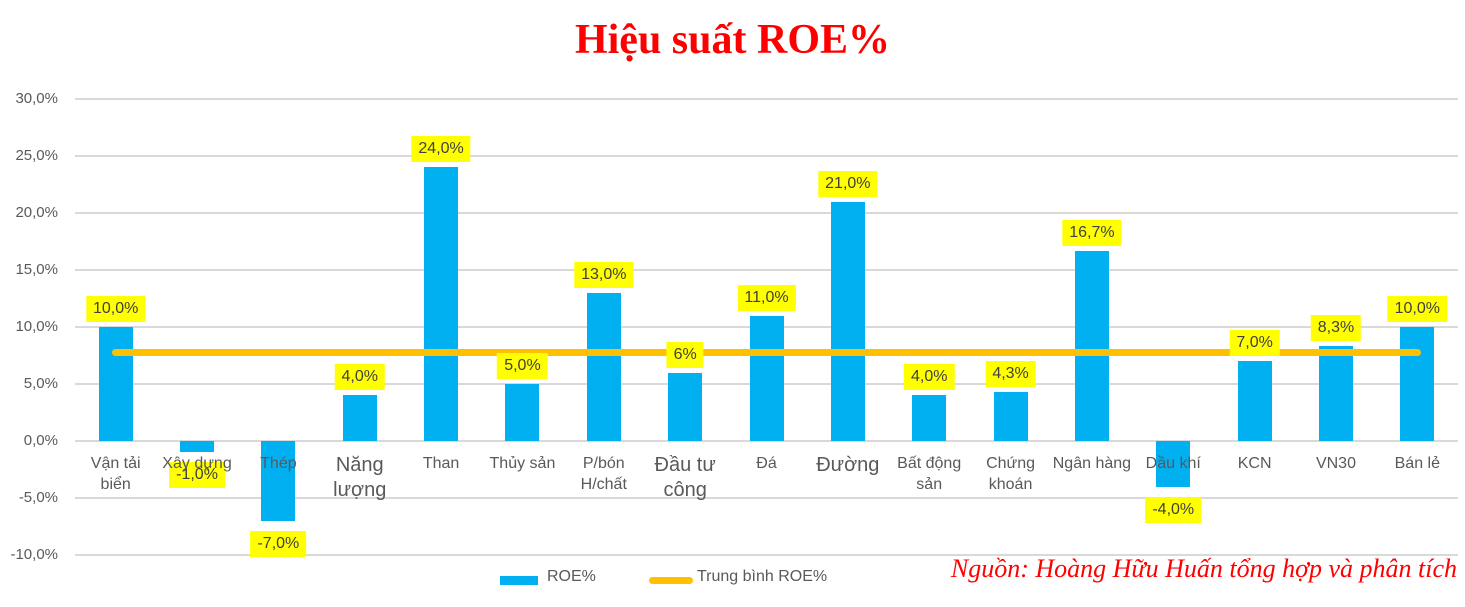 The width and height of the screenshot is (1465, 607). Describe the element at coordinates (40, 383) in the screenshot. I see `y-axis-tick-label: 5,0%` at that location.